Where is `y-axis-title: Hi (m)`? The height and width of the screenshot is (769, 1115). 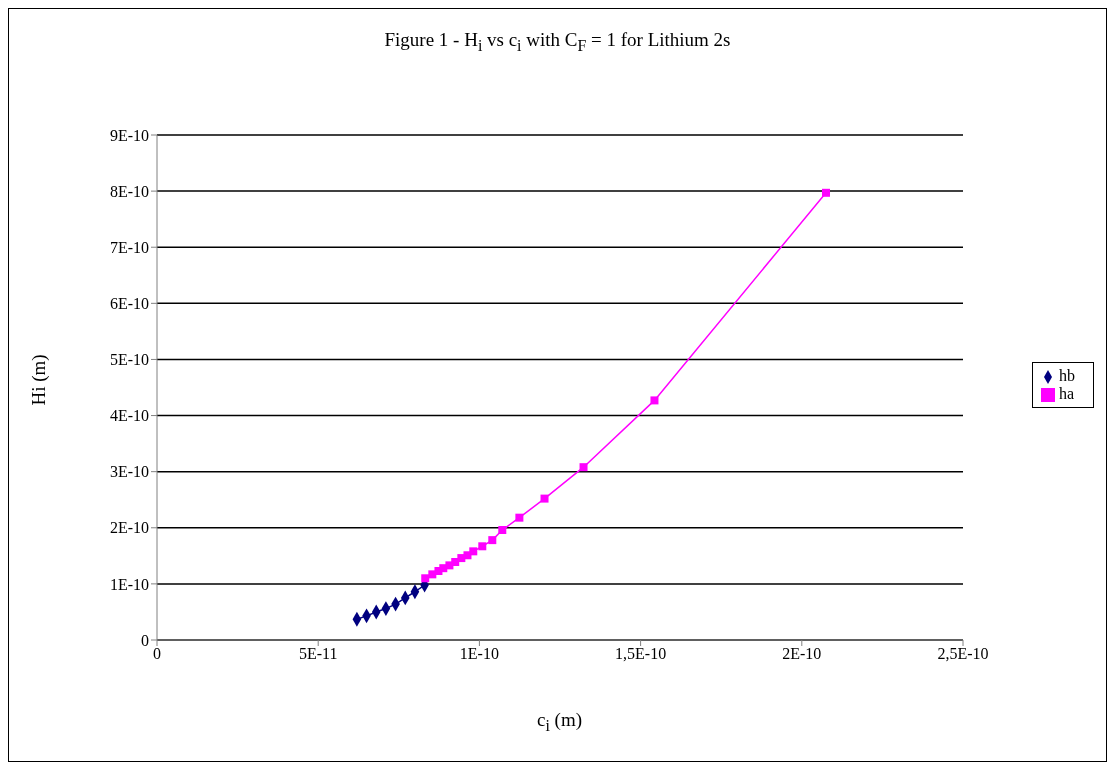 y-axis-title: Hi (m) is located at coordinates (39, 380).